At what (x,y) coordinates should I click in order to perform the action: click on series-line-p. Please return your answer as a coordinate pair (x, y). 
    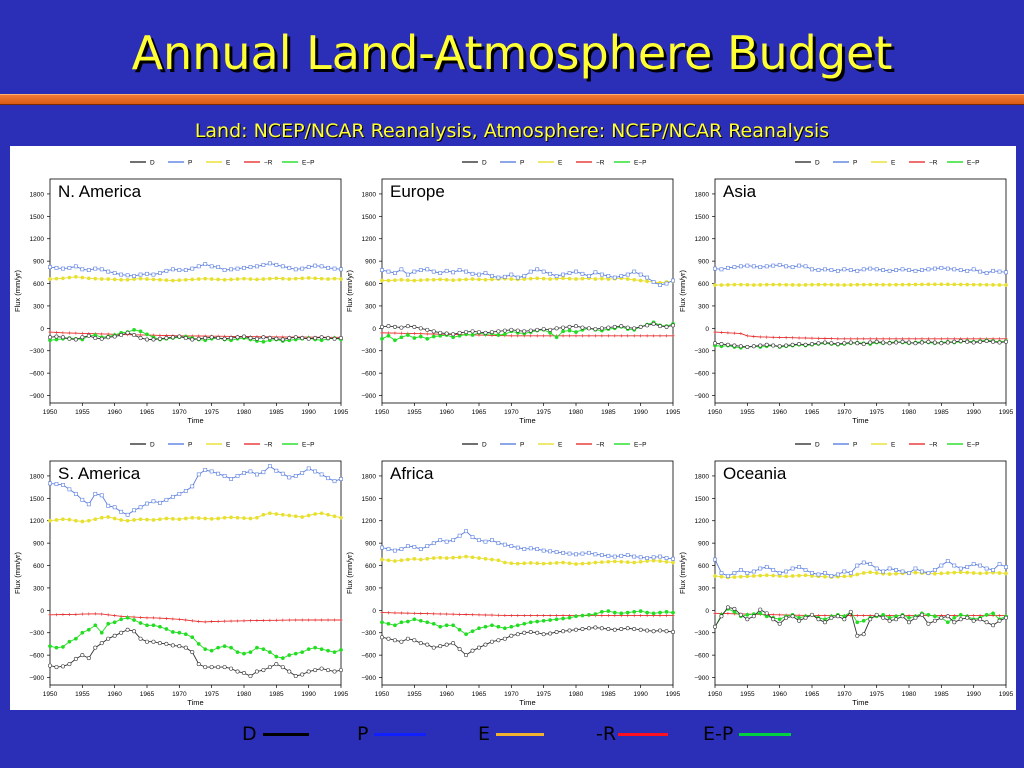
    Looking at the image, I should click on (527, 277).